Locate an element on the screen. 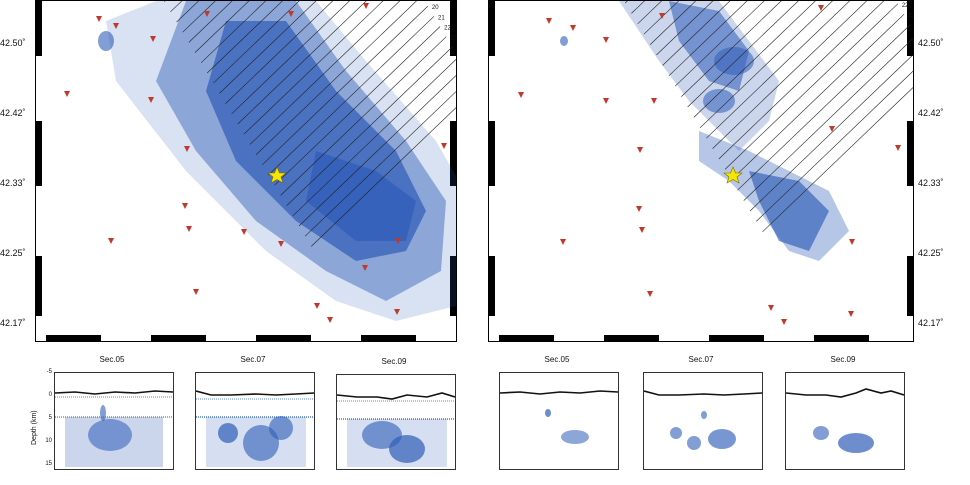  right-profile-lines is located at coordinates (768, 117).